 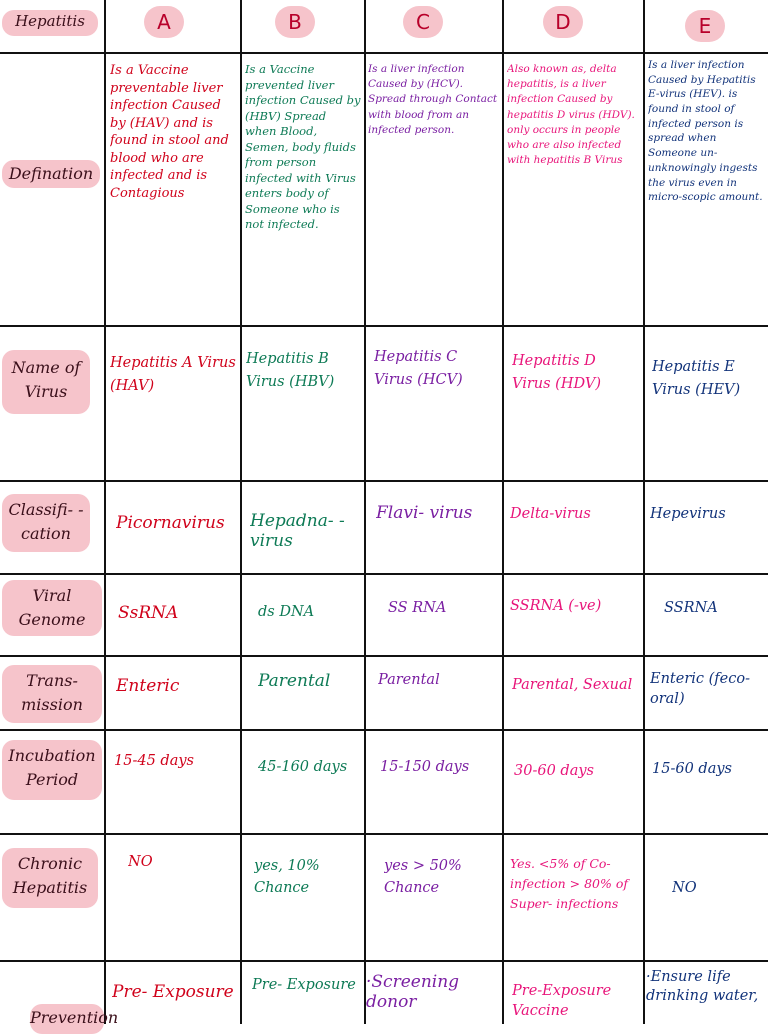 What do you see at coordinates (303, 767) in the screenshot?
I see `incubation-cell-b: 45-160 days` at bounding box center [303, 767].